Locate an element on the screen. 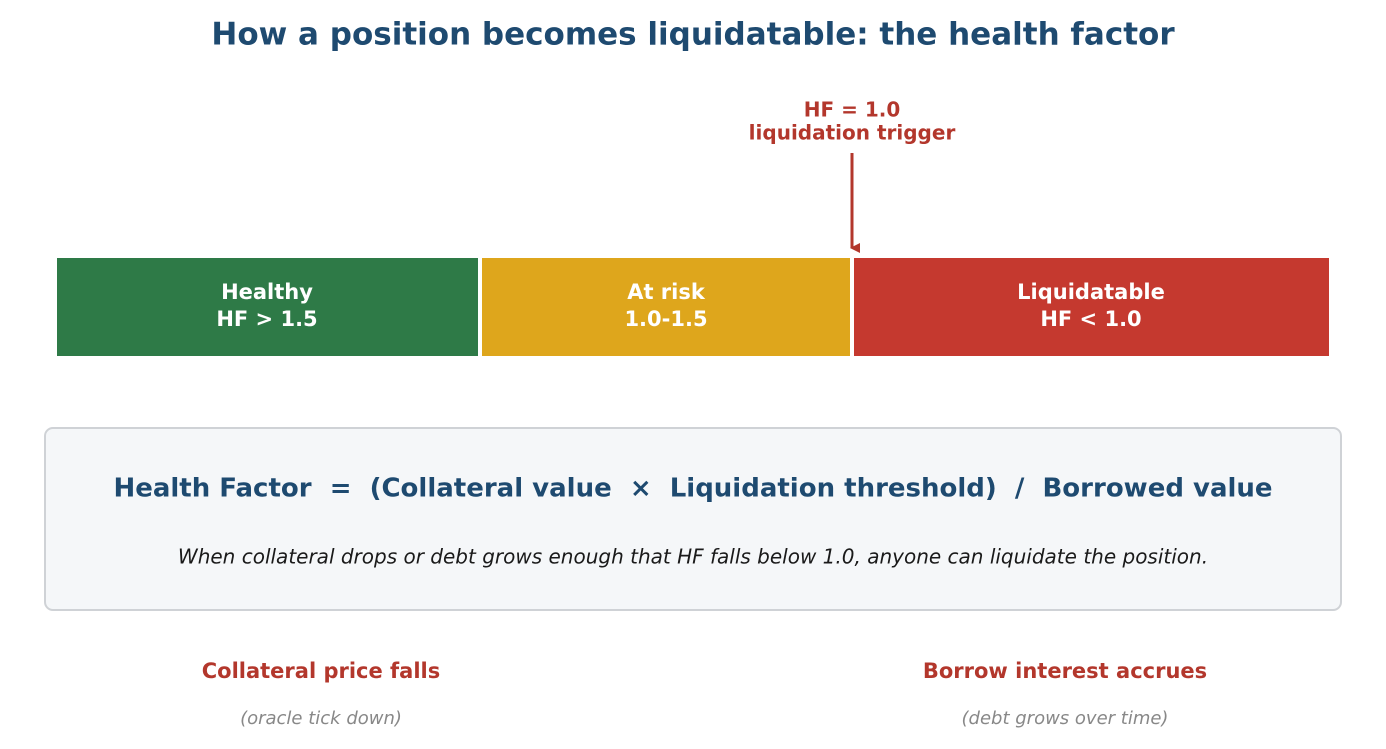 The width and height of the screenshot is (1386, 749). driver-detail: (oracle tick down) is located at coordinates (321, 718).